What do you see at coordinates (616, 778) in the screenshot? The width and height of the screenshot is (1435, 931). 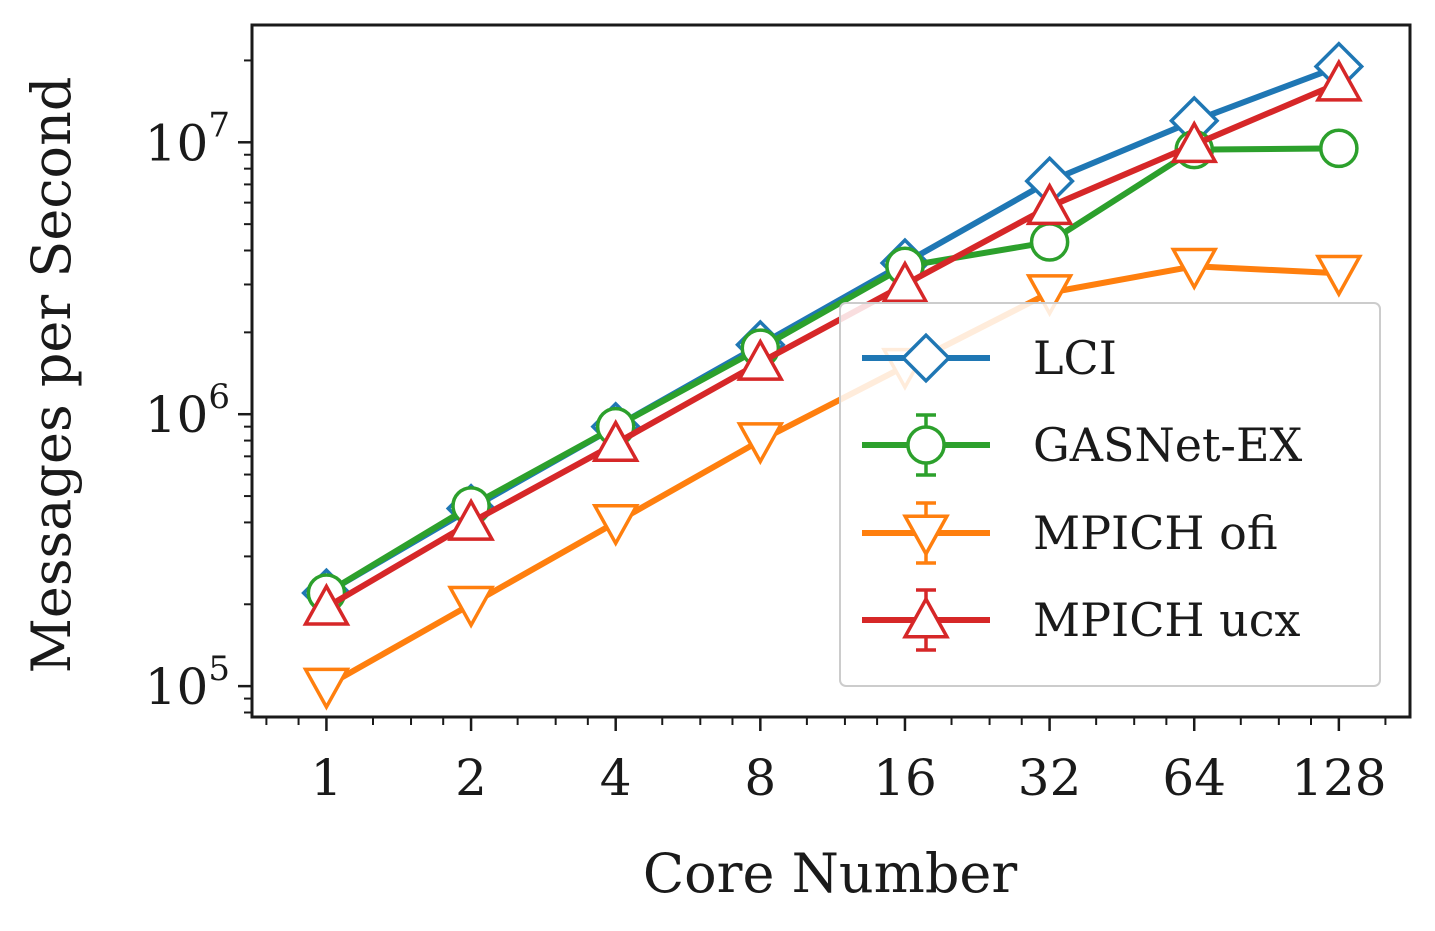 I see `x-tick-label: 4` at bounding box center [616, 778].